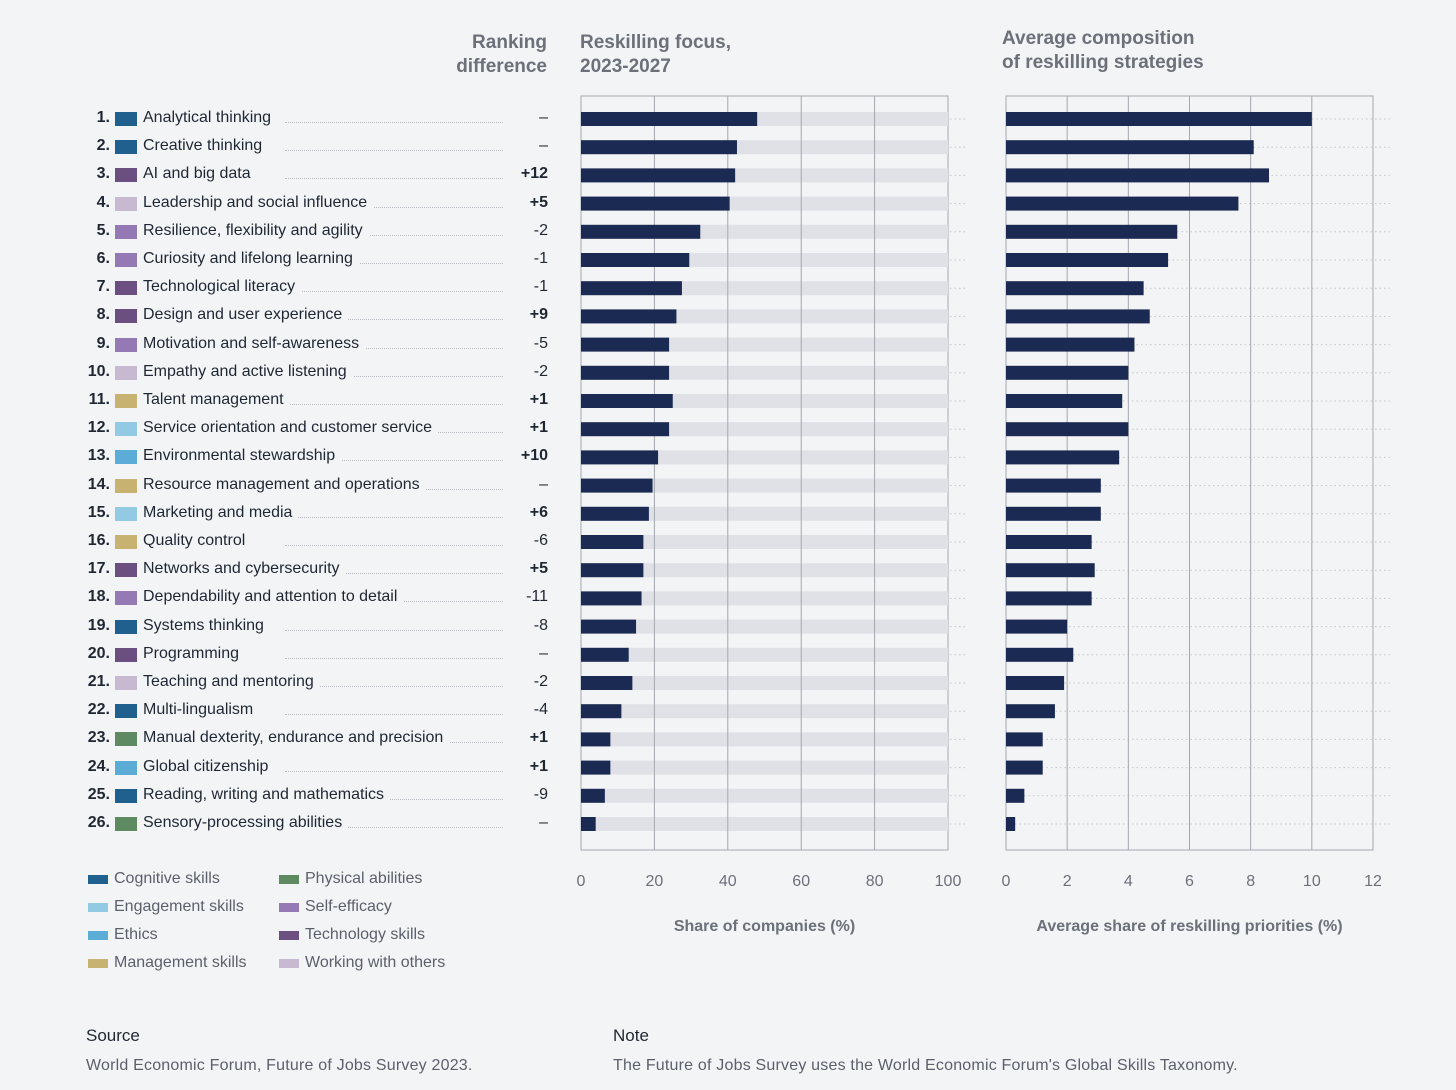  What do you see at coordinates (534, 174) in the screenshot?
I see `ranking-difference: +12` at bounding box center [534, 174].